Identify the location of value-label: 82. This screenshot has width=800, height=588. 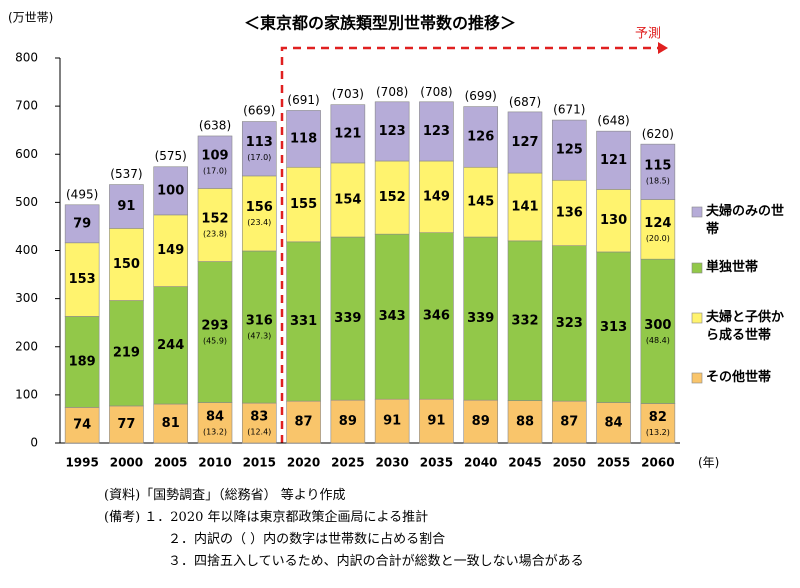
(658, 417).